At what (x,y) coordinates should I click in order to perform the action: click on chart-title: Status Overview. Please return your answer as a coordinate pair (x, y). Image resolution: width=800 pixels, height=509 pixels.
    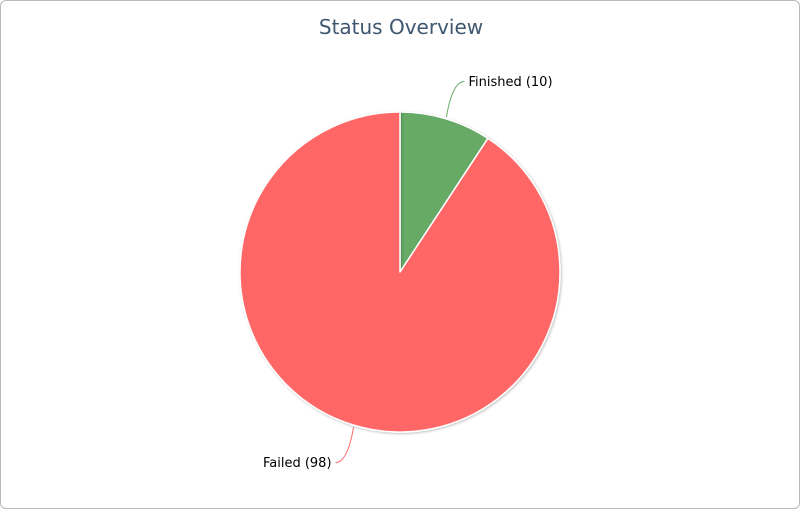
    Looking at the image, I should click on (401, 27).